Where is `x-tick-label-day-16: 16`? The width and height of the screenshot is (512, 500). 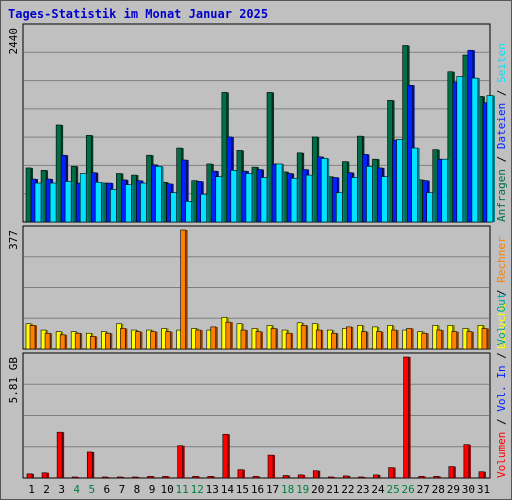 x-tick-label-day-16: 16 is located at coordinates (257, 489).